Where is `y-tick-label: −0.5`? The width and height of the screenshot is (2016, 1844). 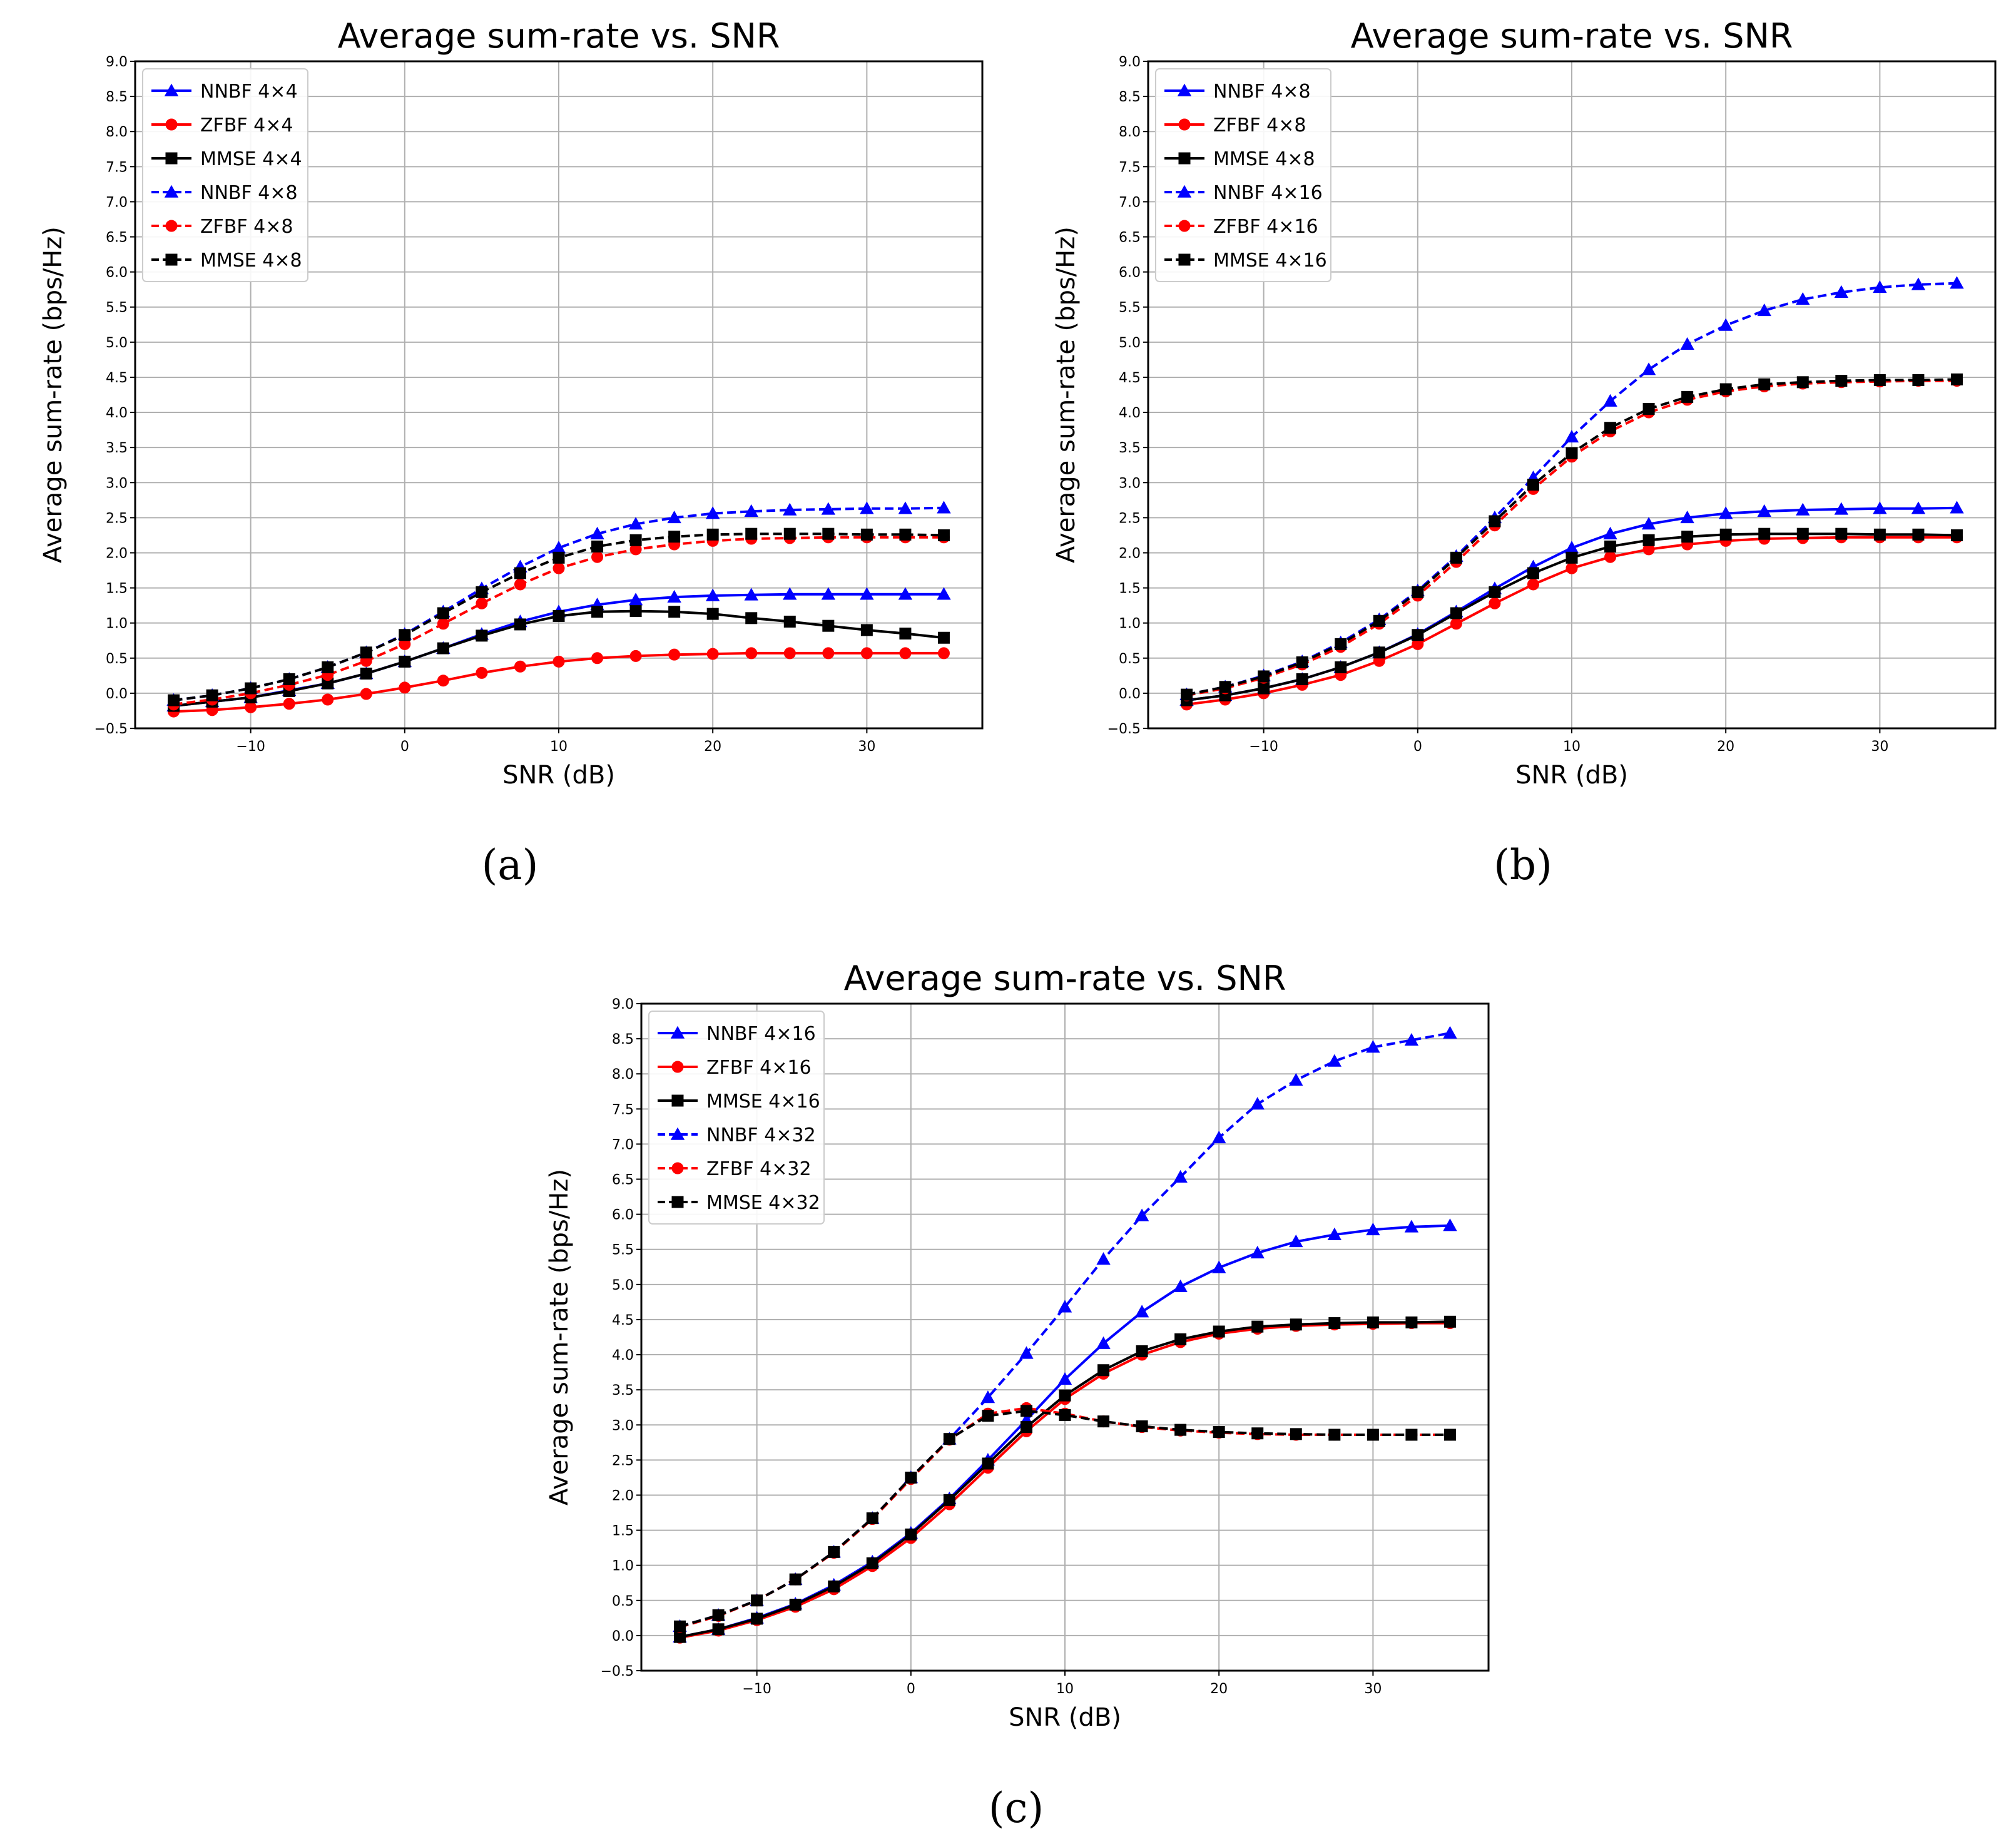
y-tick-label: −0.5 is located at coordinates (111, 729).